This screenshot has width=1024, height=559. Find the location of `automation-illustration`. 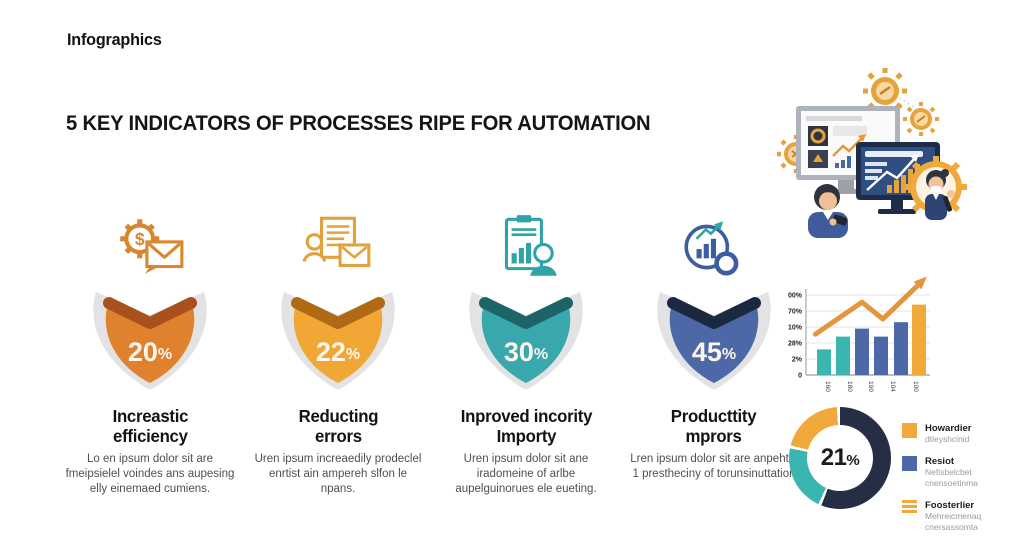

automation-illustration is located at coordinates (897, 152).